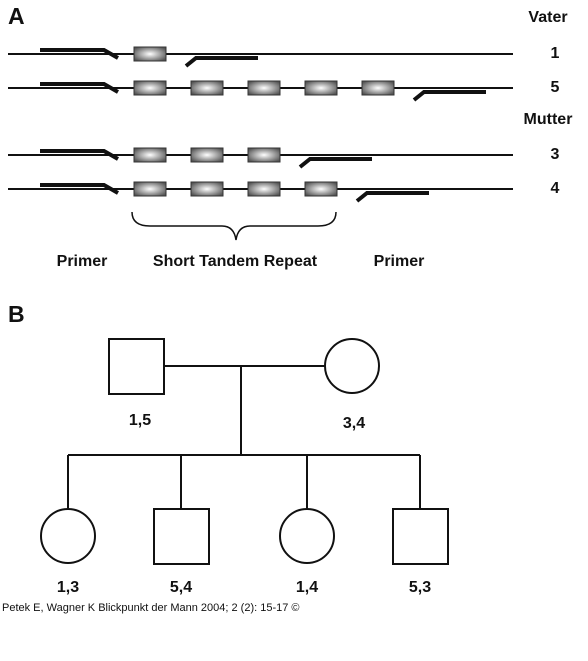  What do you see at coordinates (68, 587) in the screenshot?
I see `genotype: 1,3` at bounding box center [68, 587].